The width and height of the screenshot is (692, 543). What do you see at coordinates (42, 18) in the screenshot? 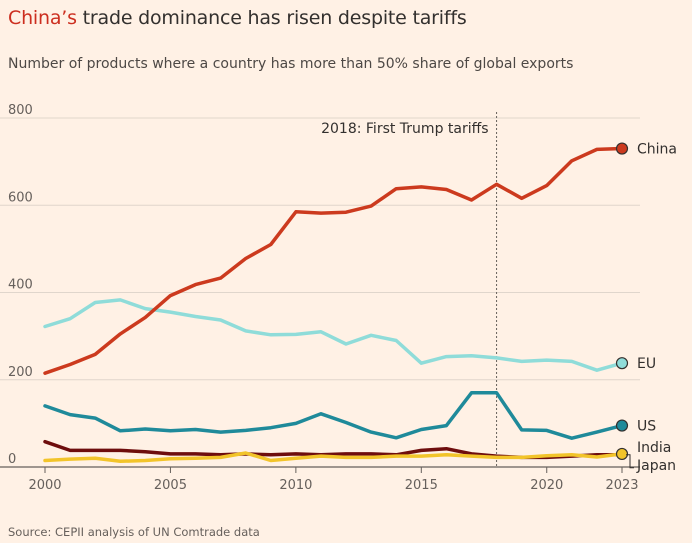
I see `chart-title-highlight: China’s` at bounding box center [42, 18].